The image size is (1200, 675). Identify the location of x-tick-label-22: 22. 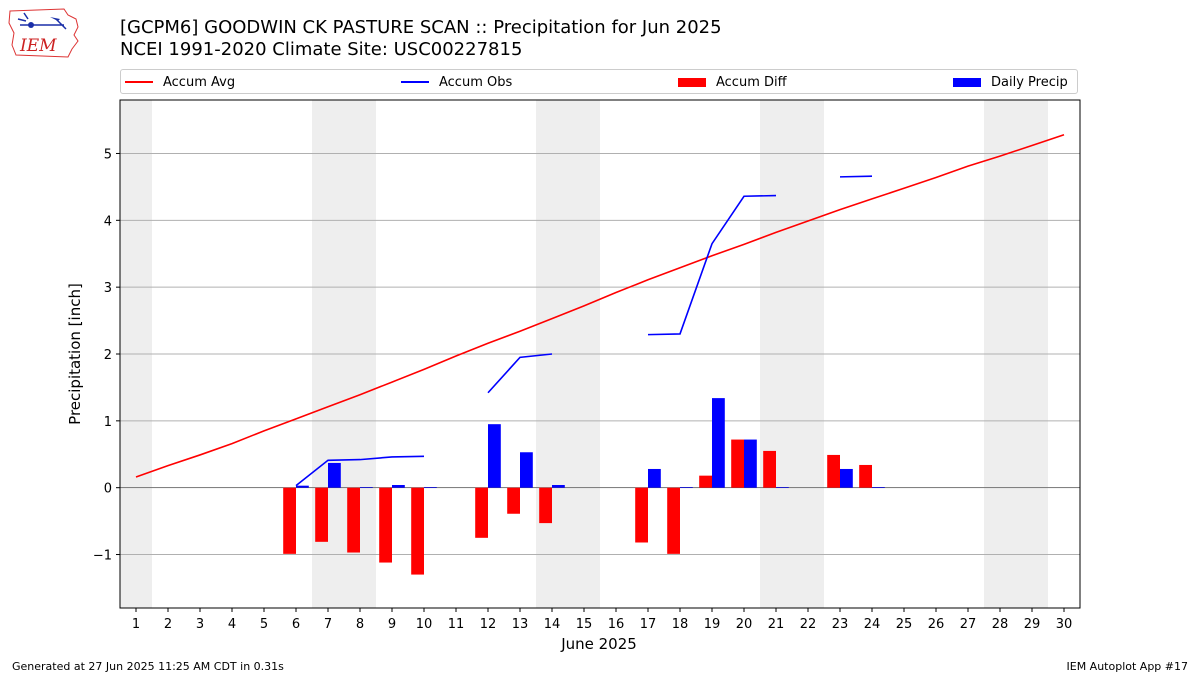
(808, 624).